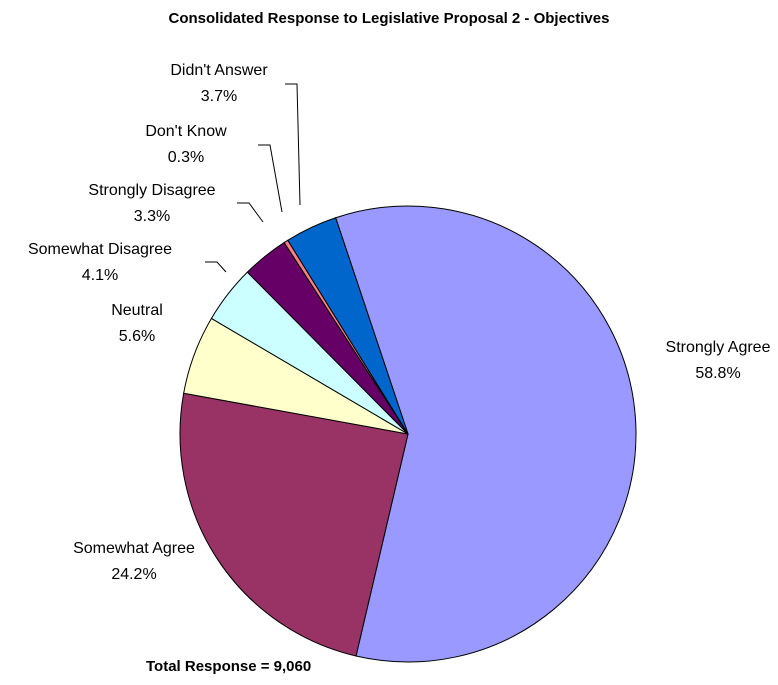 The image size is (778, 685). I want to click on slice-percent-neutral: 5.6%, so click(137, 336).